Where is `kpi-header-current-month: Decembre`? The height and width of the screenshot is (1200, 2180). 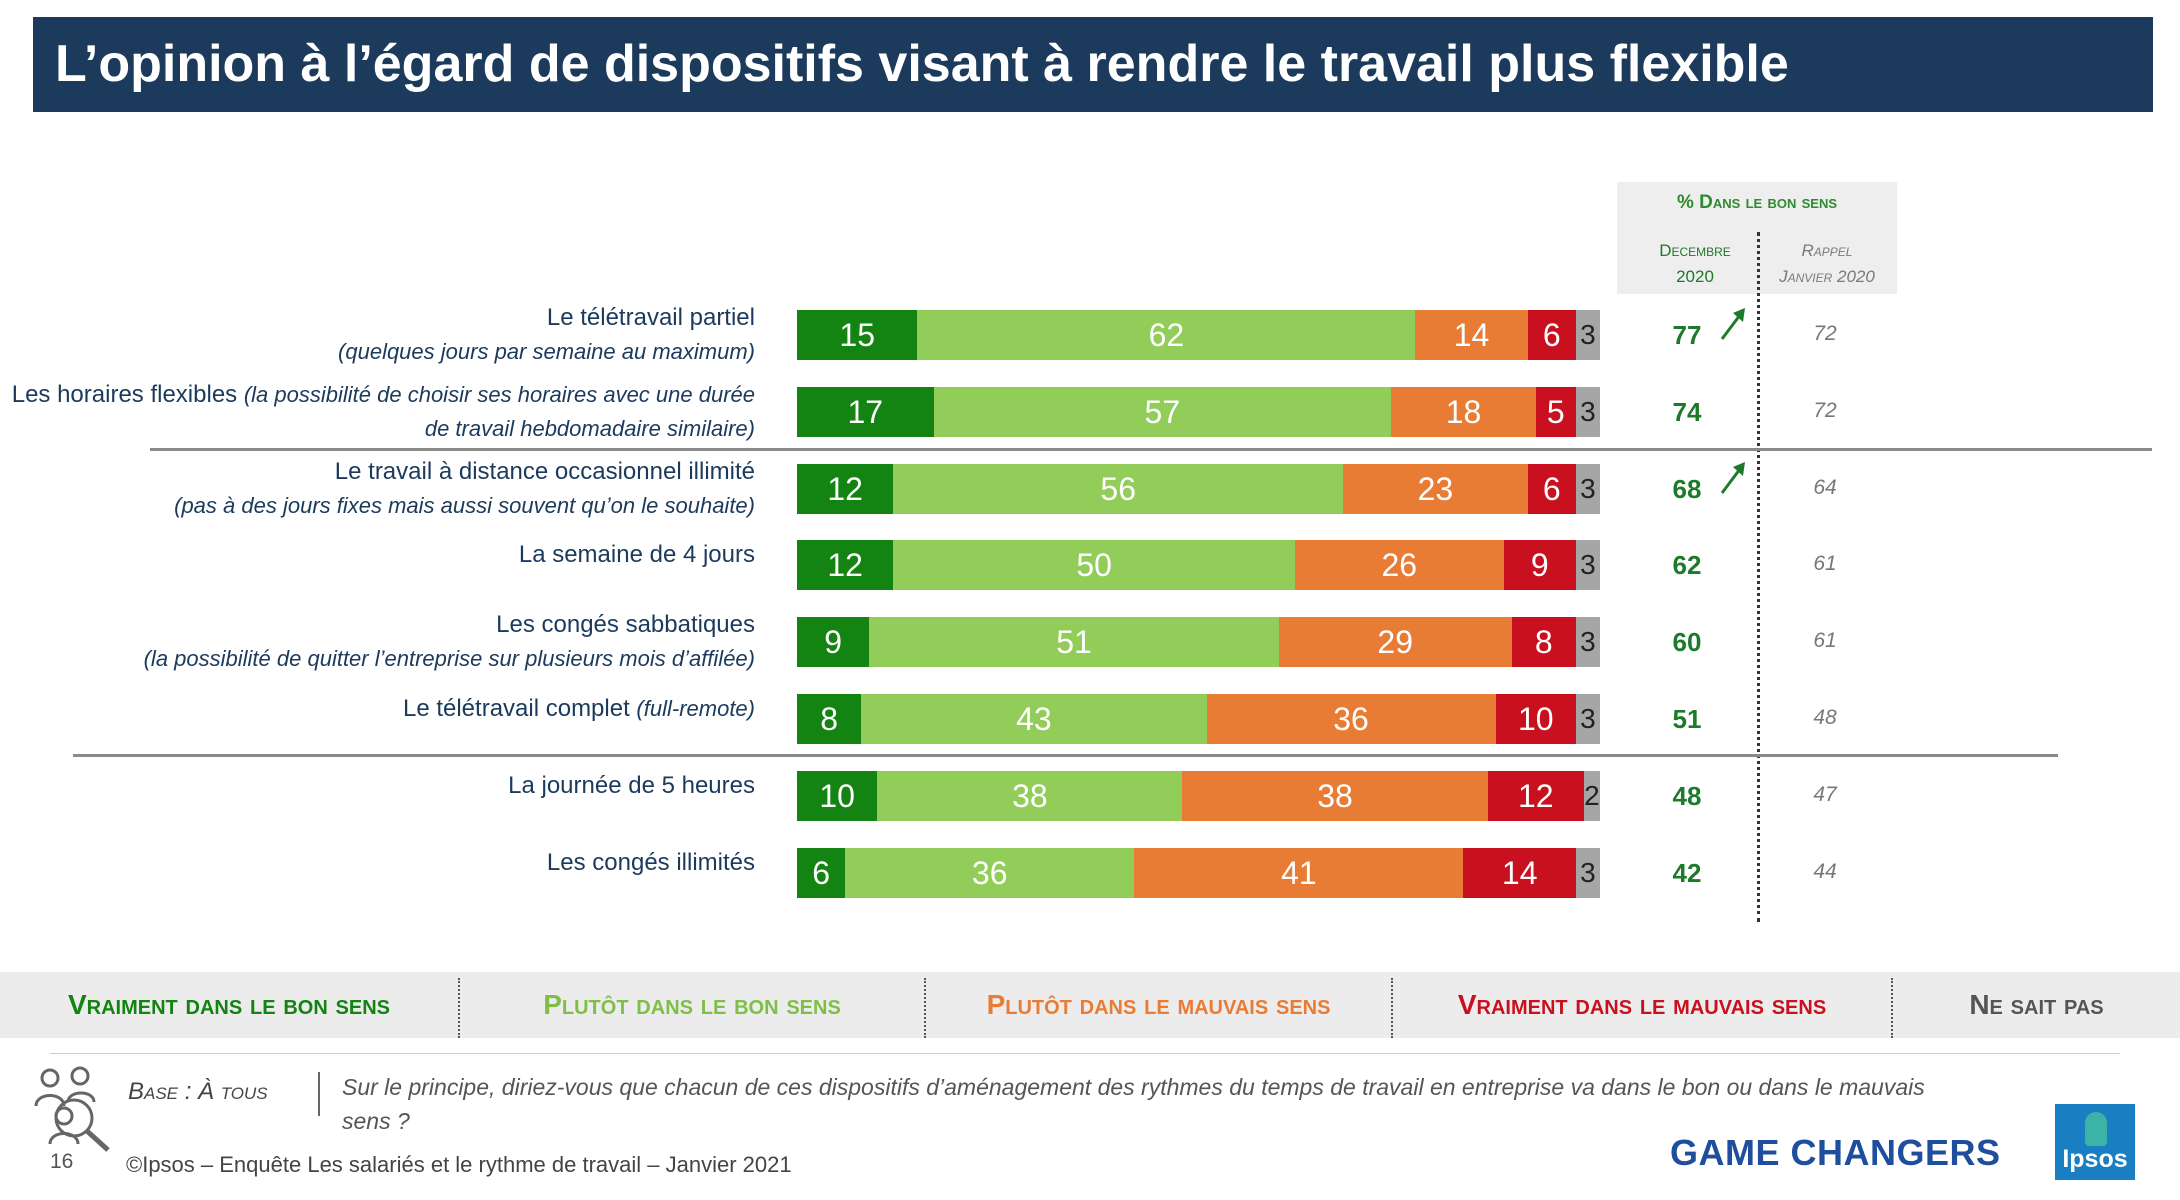
kpi-header-current-month: Decembre is located at coordinates (1695, 250).